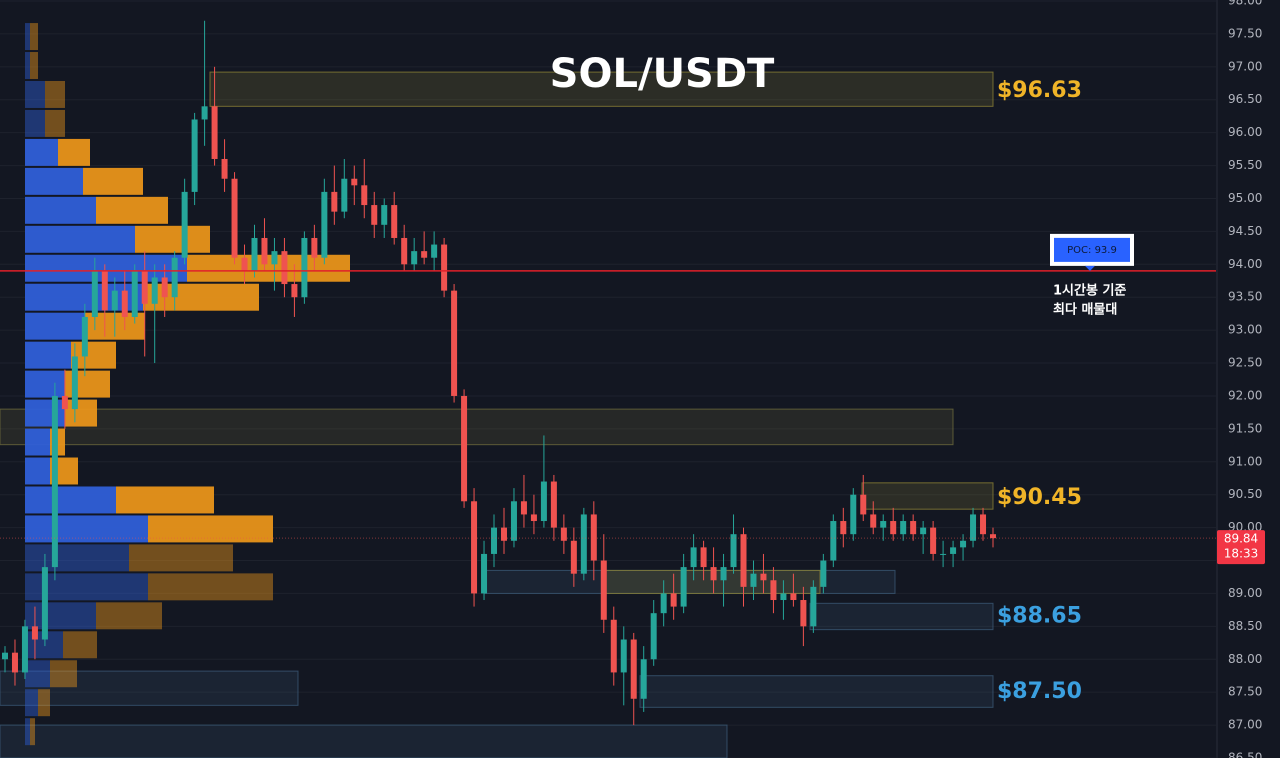 Image resolution: width=1280 pixels, height=758 pixels. I want to click on poc-label: POC: 93.9, so click(1092, 250).